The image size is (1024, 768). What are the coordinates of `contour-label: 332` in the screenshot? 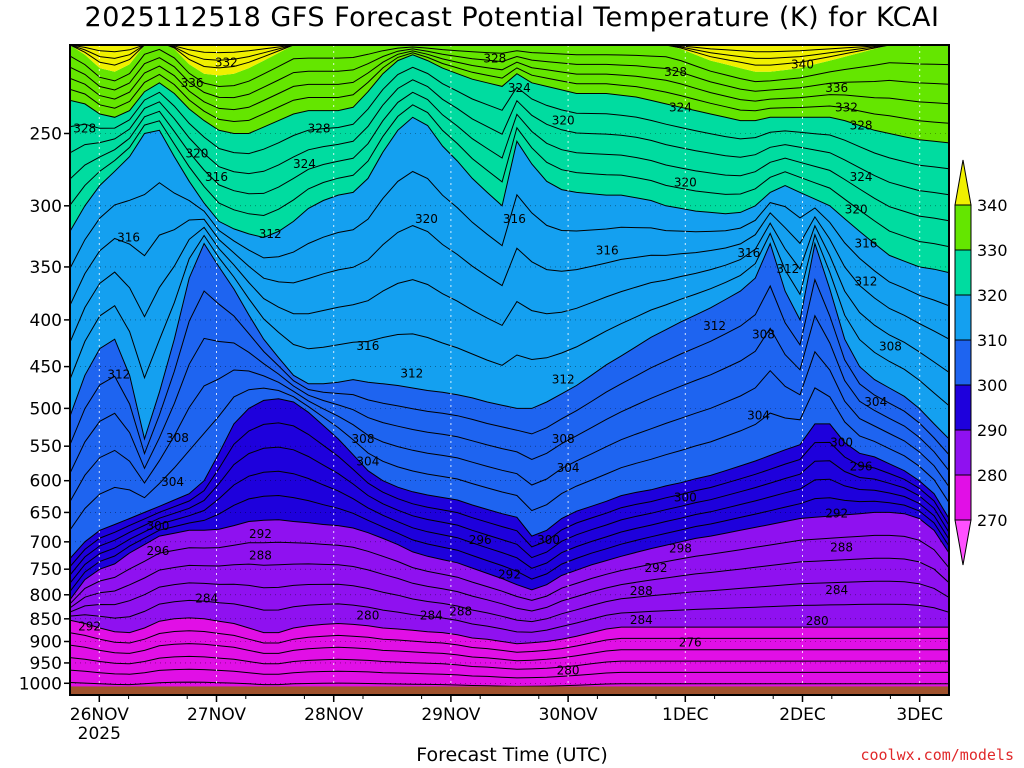 It's located at (226, 62).